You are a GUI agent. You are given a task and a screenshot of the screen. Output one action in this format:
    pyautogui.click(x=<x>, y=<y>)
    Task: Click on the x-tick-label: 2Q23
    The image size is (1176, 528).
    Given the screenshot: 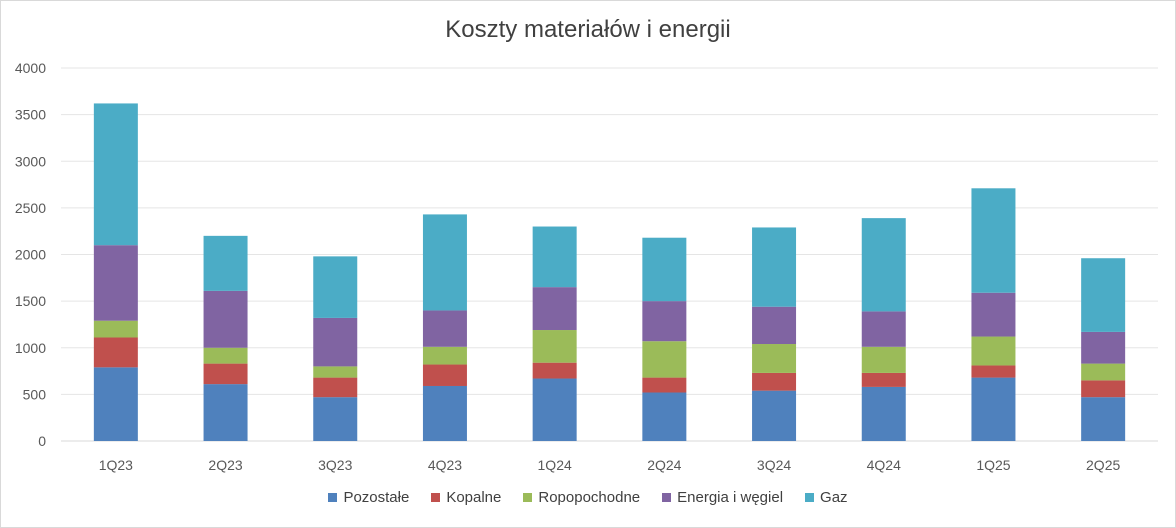 What is the action you would take?
    pyautogui.click(x=225, y=465)
    